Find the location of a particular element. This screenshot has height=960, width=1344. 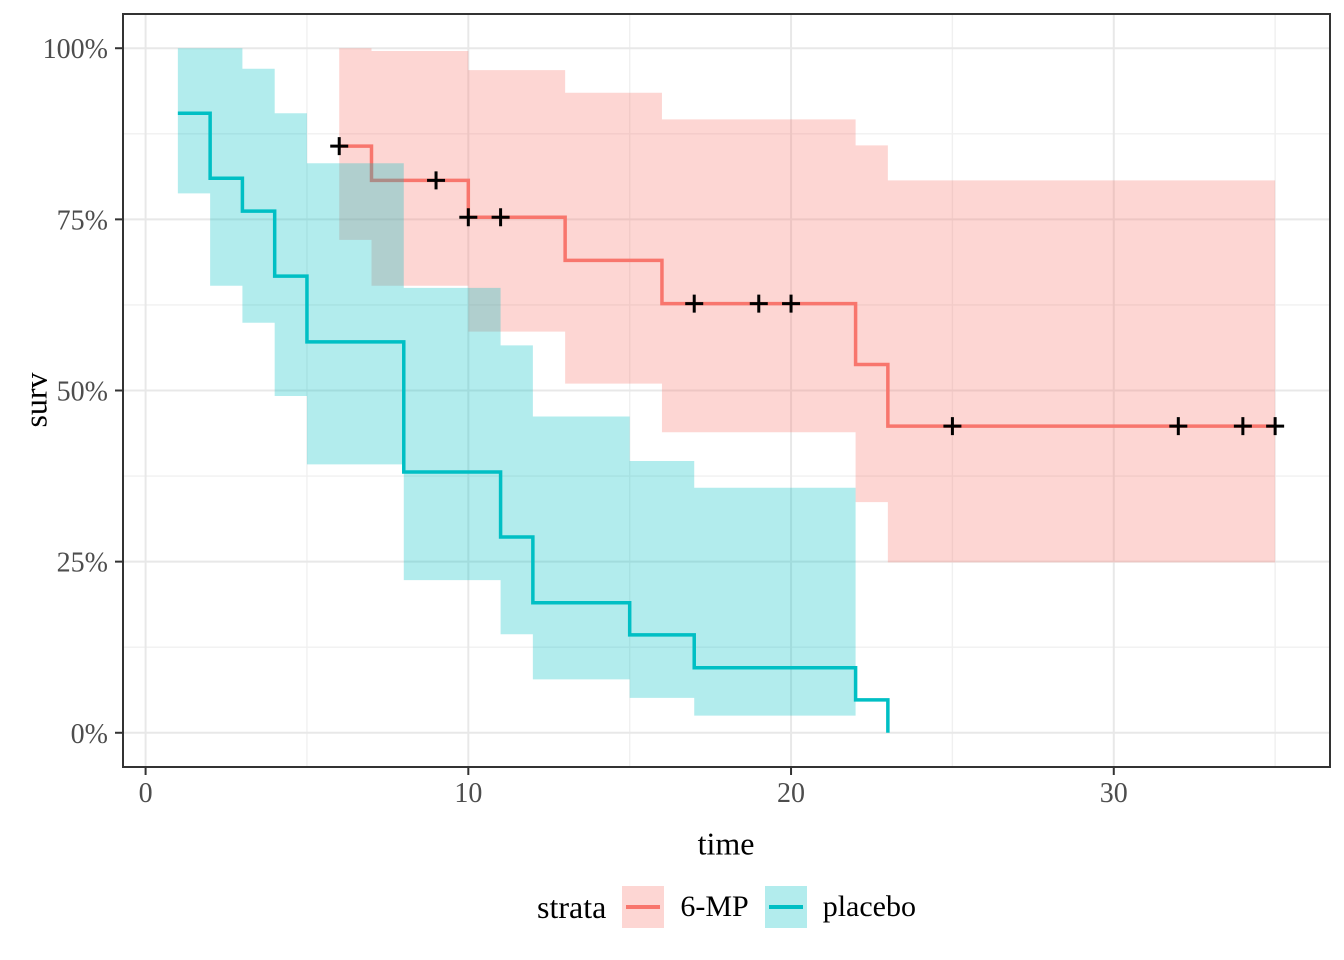

legend-title: strata is located at coordinates (572, 906).